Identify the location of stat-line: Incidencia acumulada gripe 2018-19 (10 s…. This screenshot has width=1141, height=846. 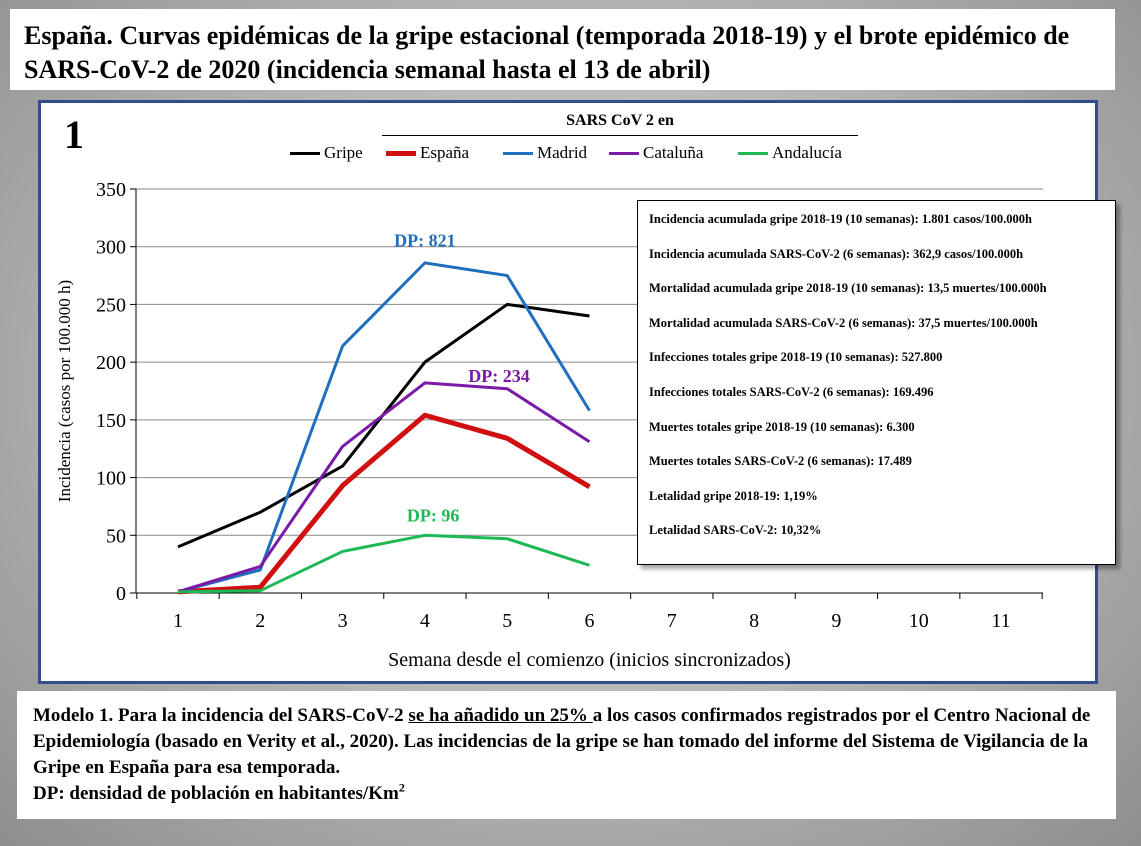
(840, 219).